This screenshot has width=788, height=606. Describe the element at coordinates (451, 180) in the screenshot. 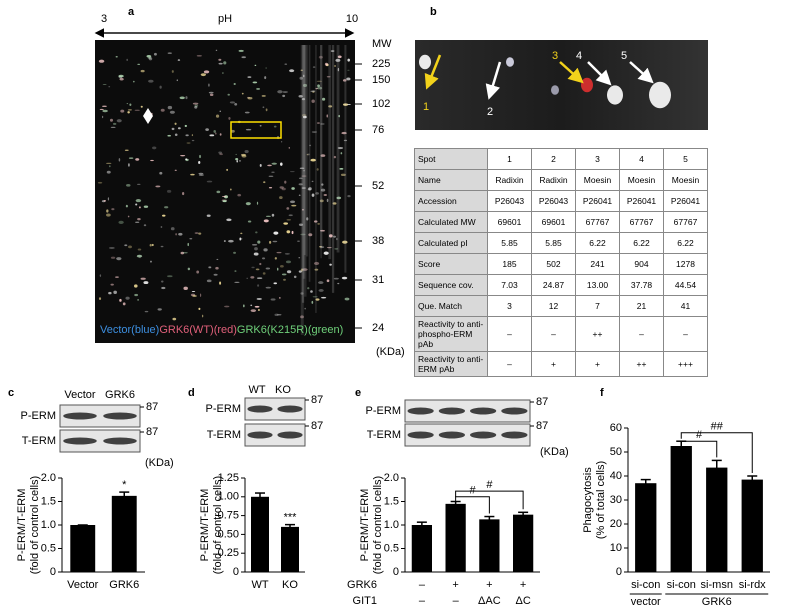

I see `table-cell: Name` at that location.